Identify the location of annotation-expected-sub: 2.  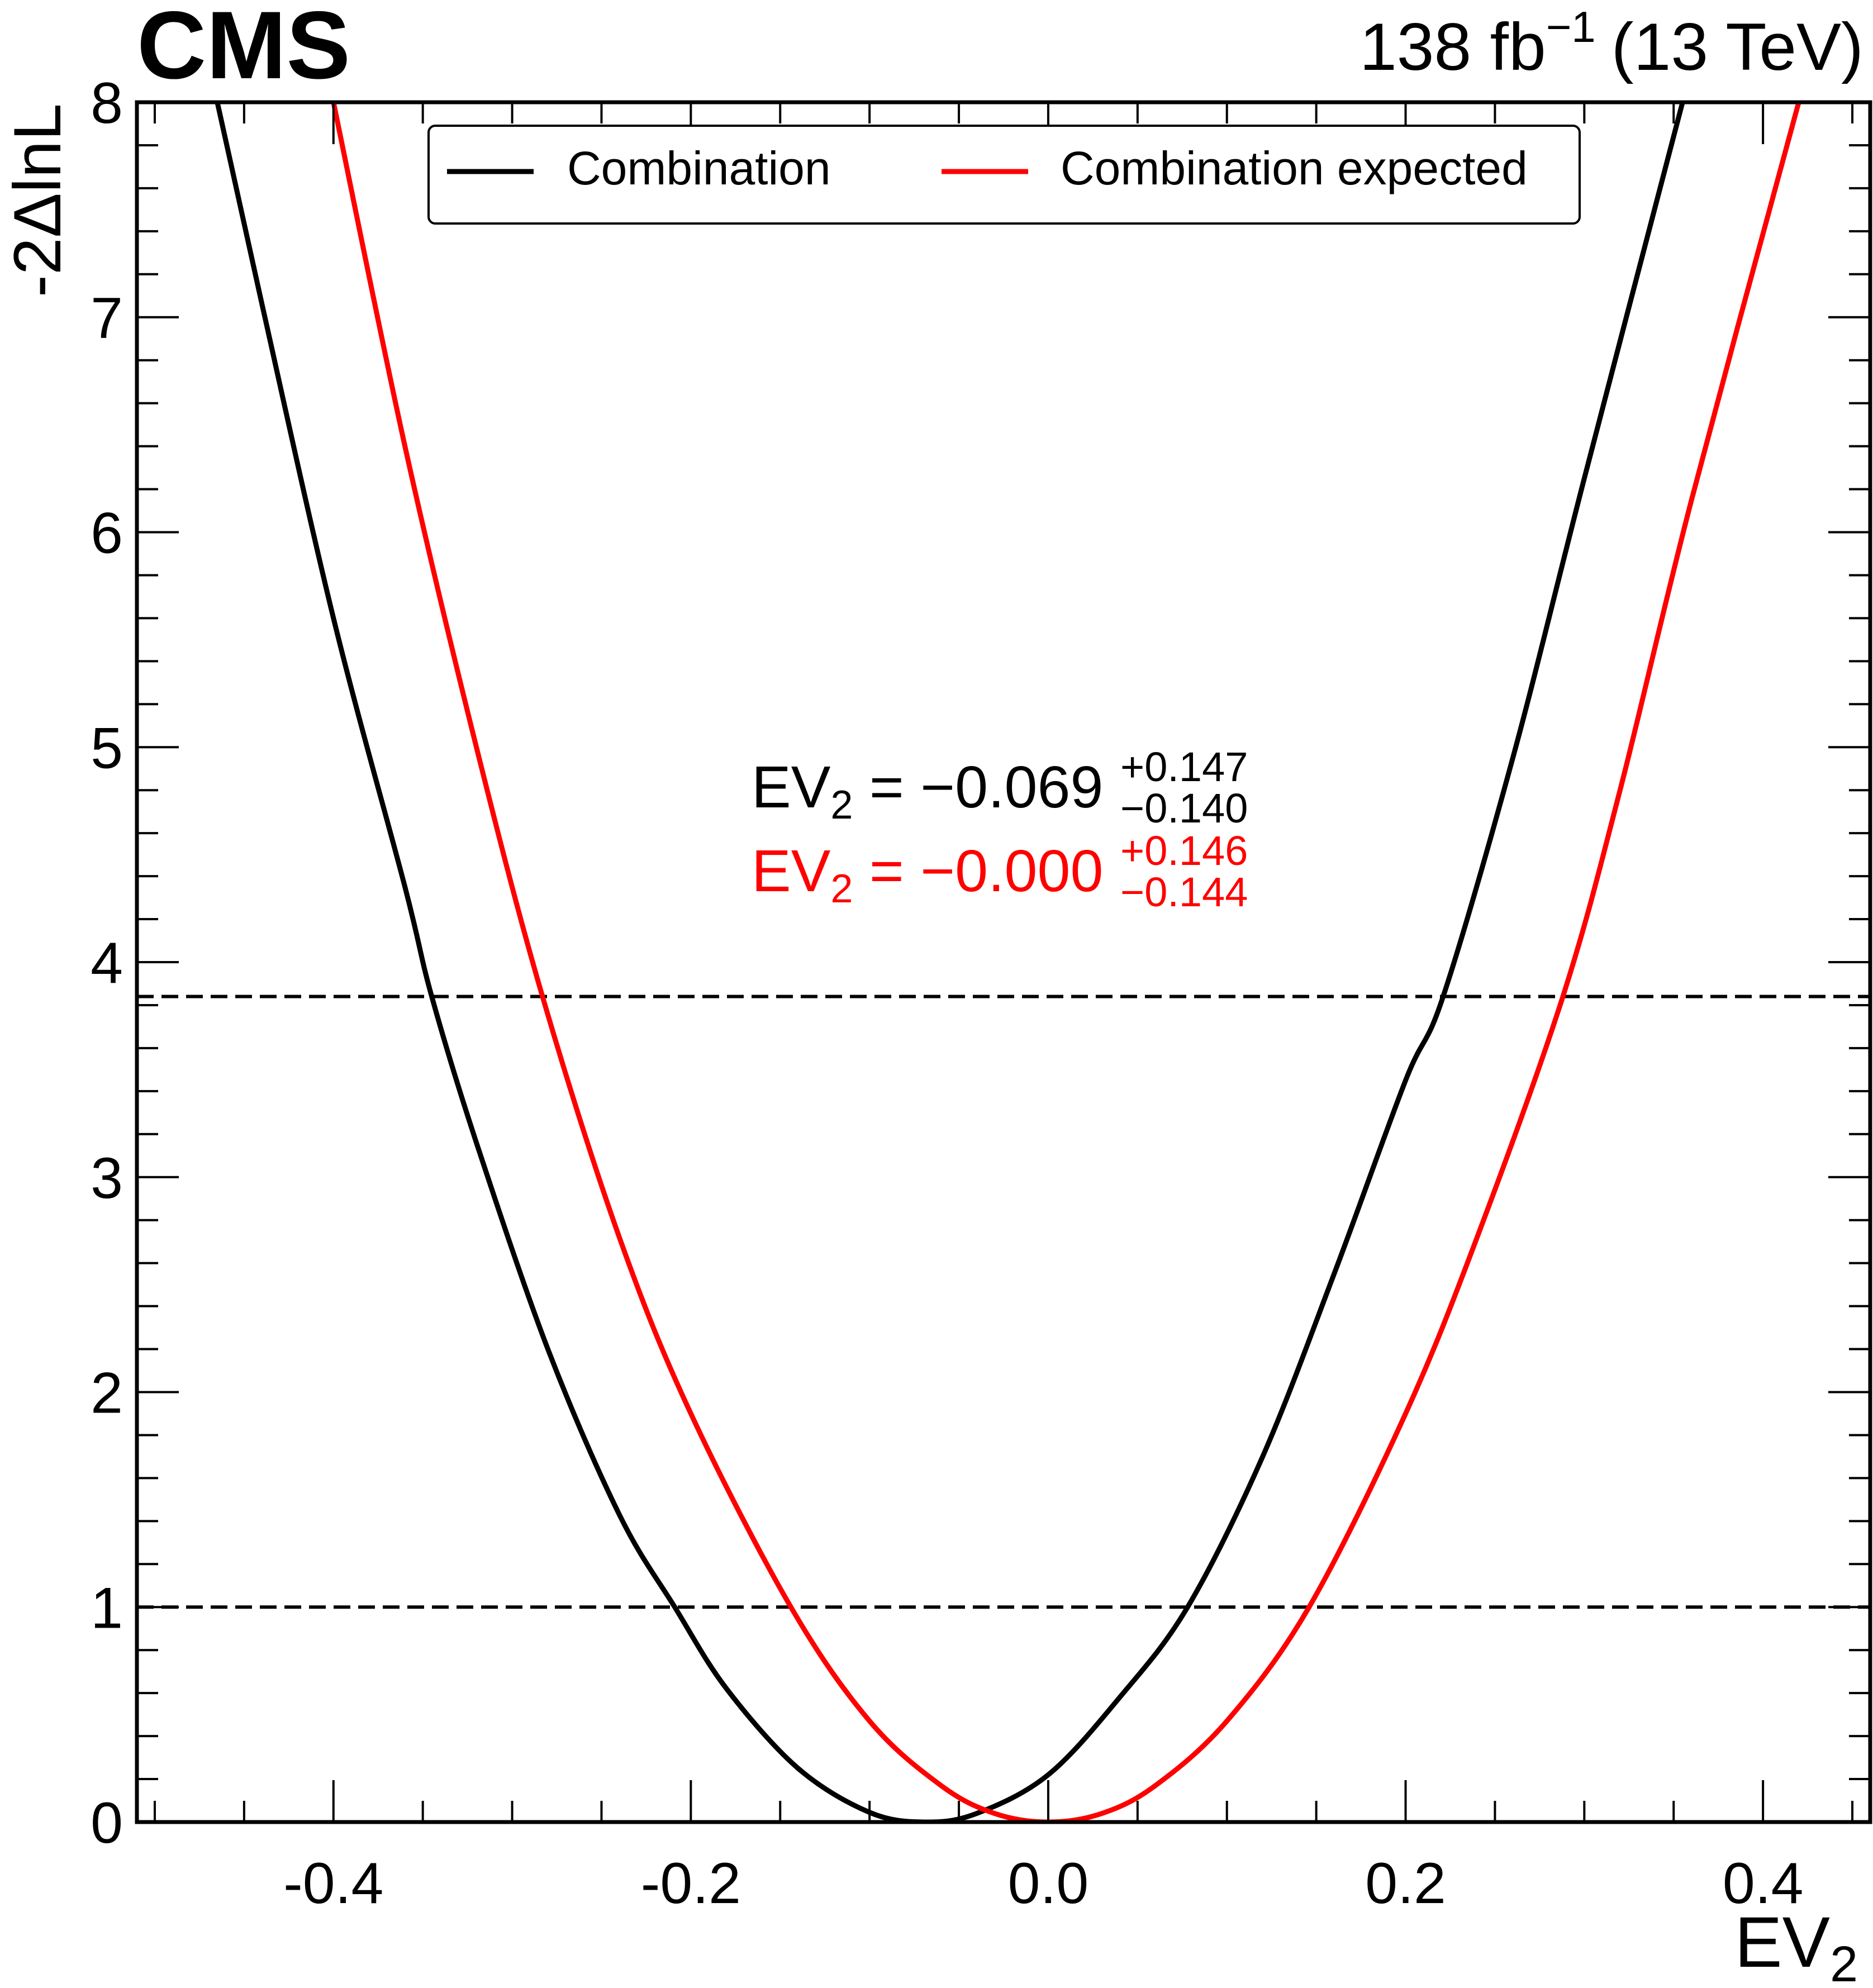
(841, 889).